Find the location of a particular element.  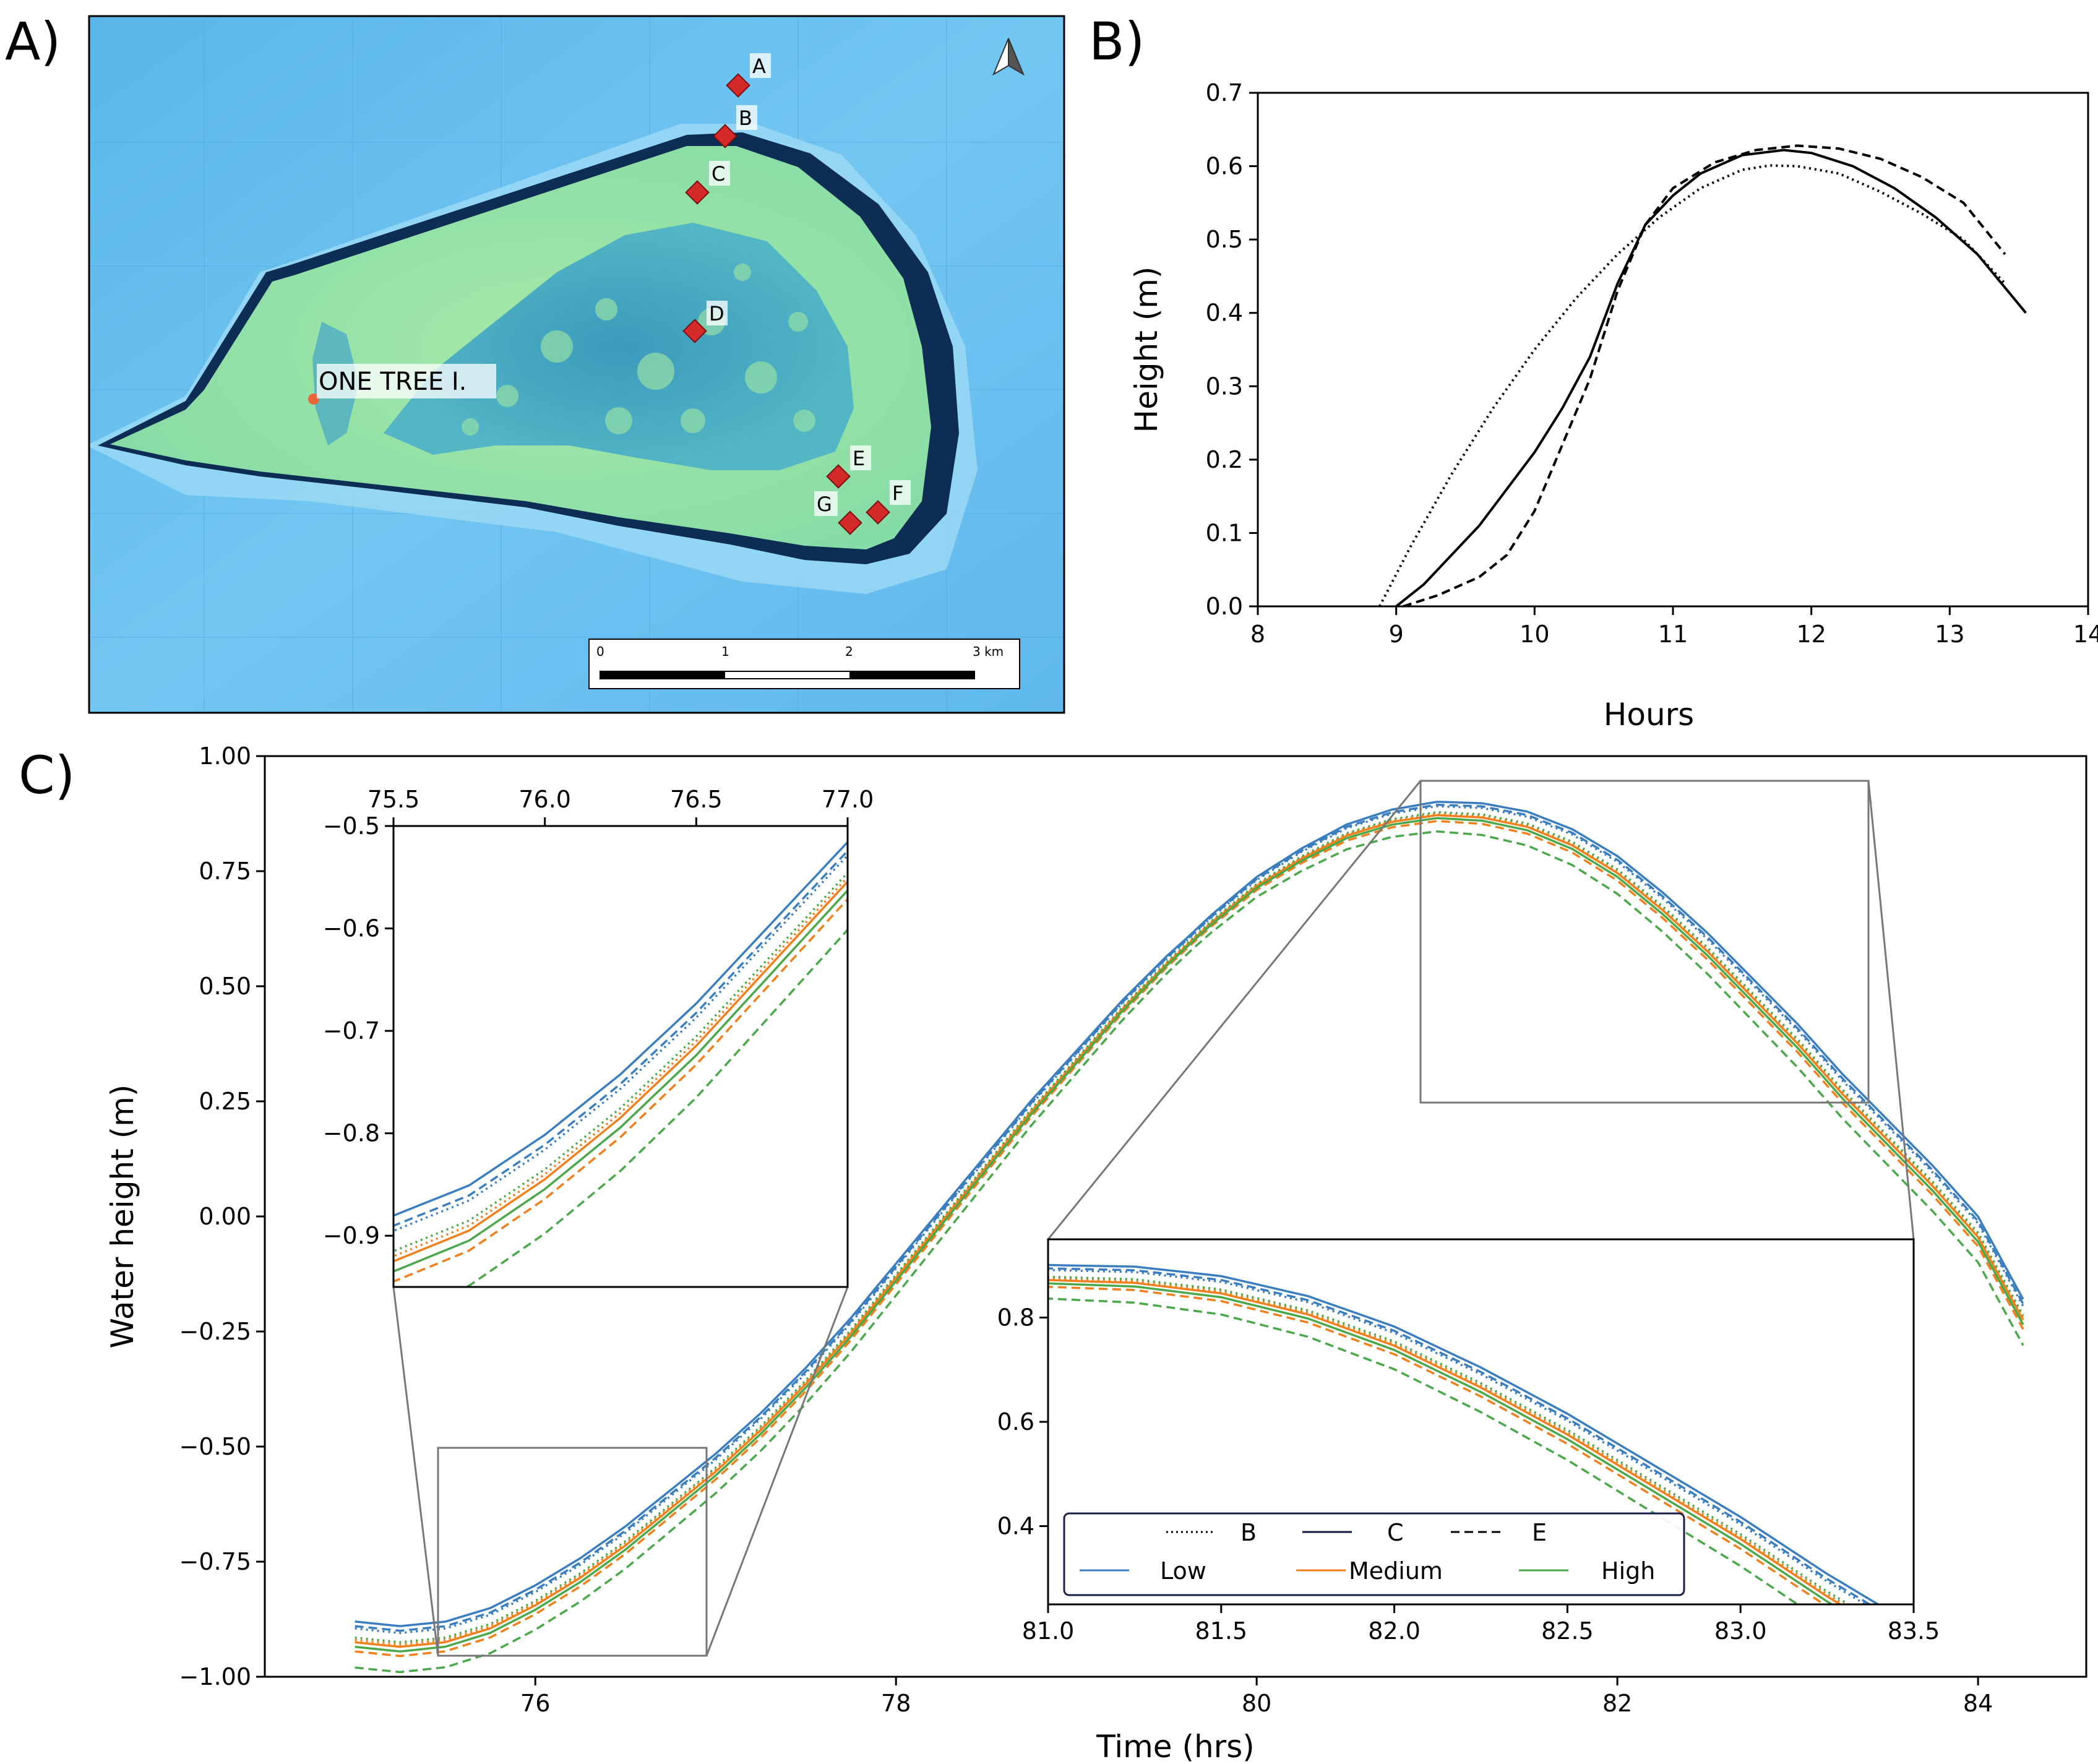

series-medium-b is located at coordinates (1447, 1440).